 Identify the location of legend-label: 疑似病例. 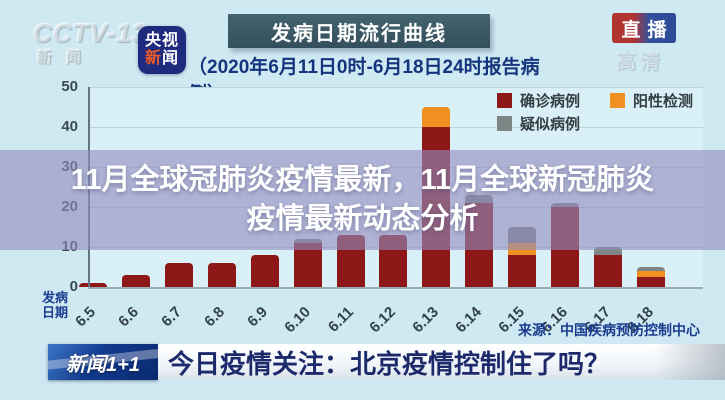
(550, 124).